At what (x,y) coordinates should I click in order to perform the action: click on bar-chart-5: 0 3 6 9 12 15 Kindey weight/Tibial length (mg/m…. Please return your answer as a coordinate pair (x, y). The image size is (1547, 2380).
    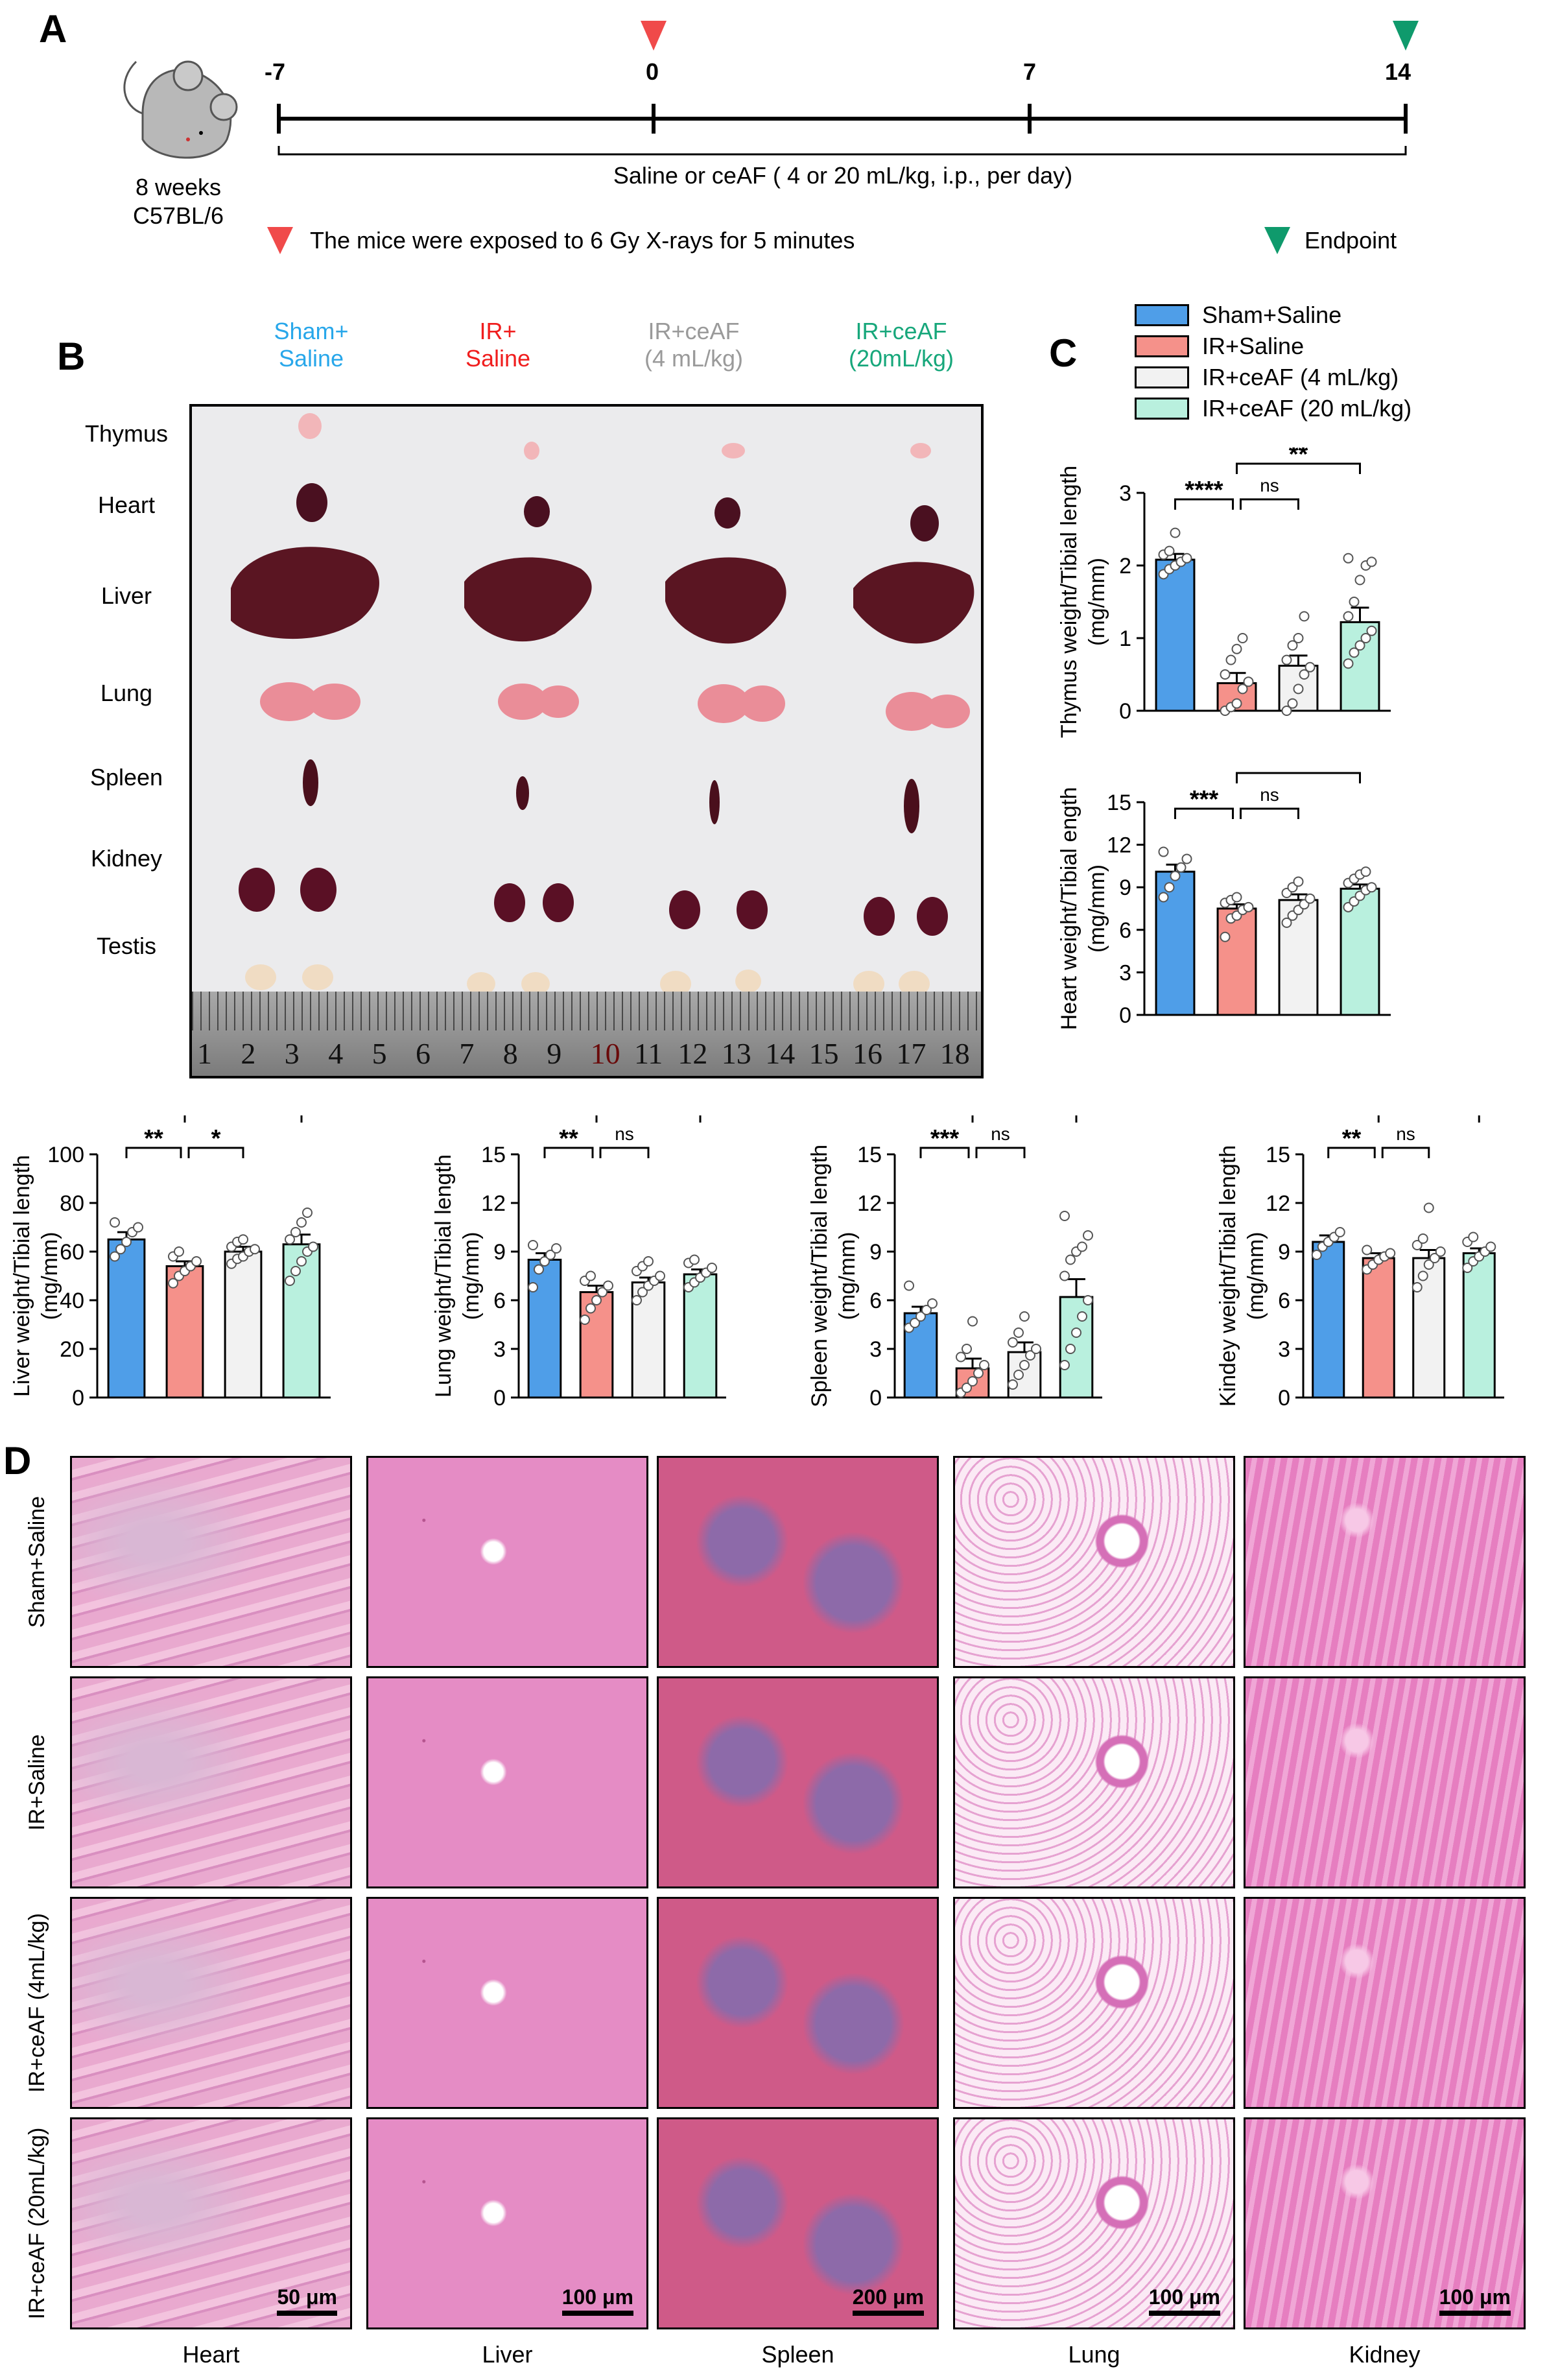
    Looking at the image, I should click on (1360, 1262).